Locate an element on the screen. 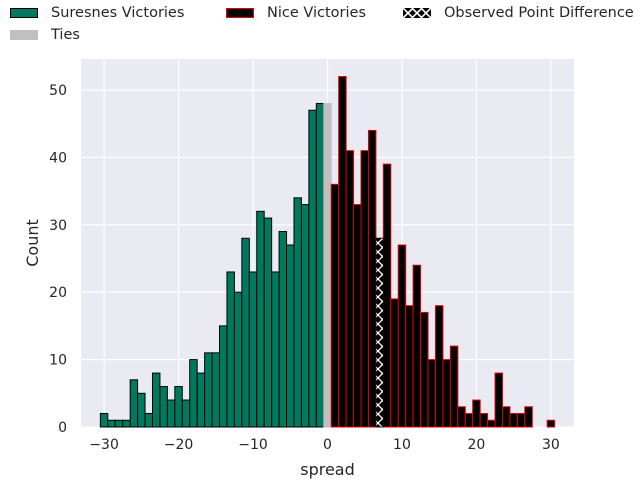 The width and height of the screenshot is (640, 480). legend-item-nice: Nice Victories is located at coordinates (296, 13).